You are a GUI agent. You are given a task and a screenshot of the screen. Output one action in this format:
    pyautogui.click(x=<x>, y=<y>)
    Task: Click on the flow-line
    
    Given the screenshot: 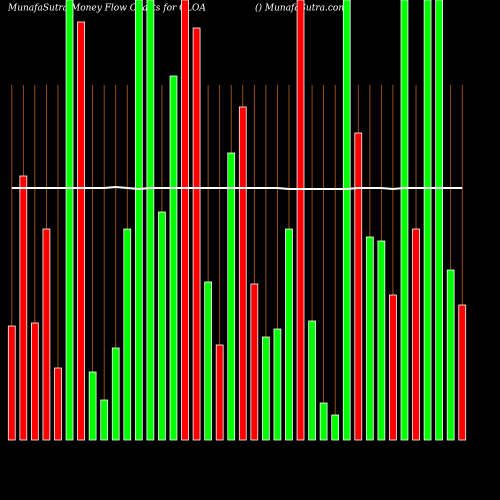 What is the action you would take?
    pyautogui.click(x=237, y=188)
    